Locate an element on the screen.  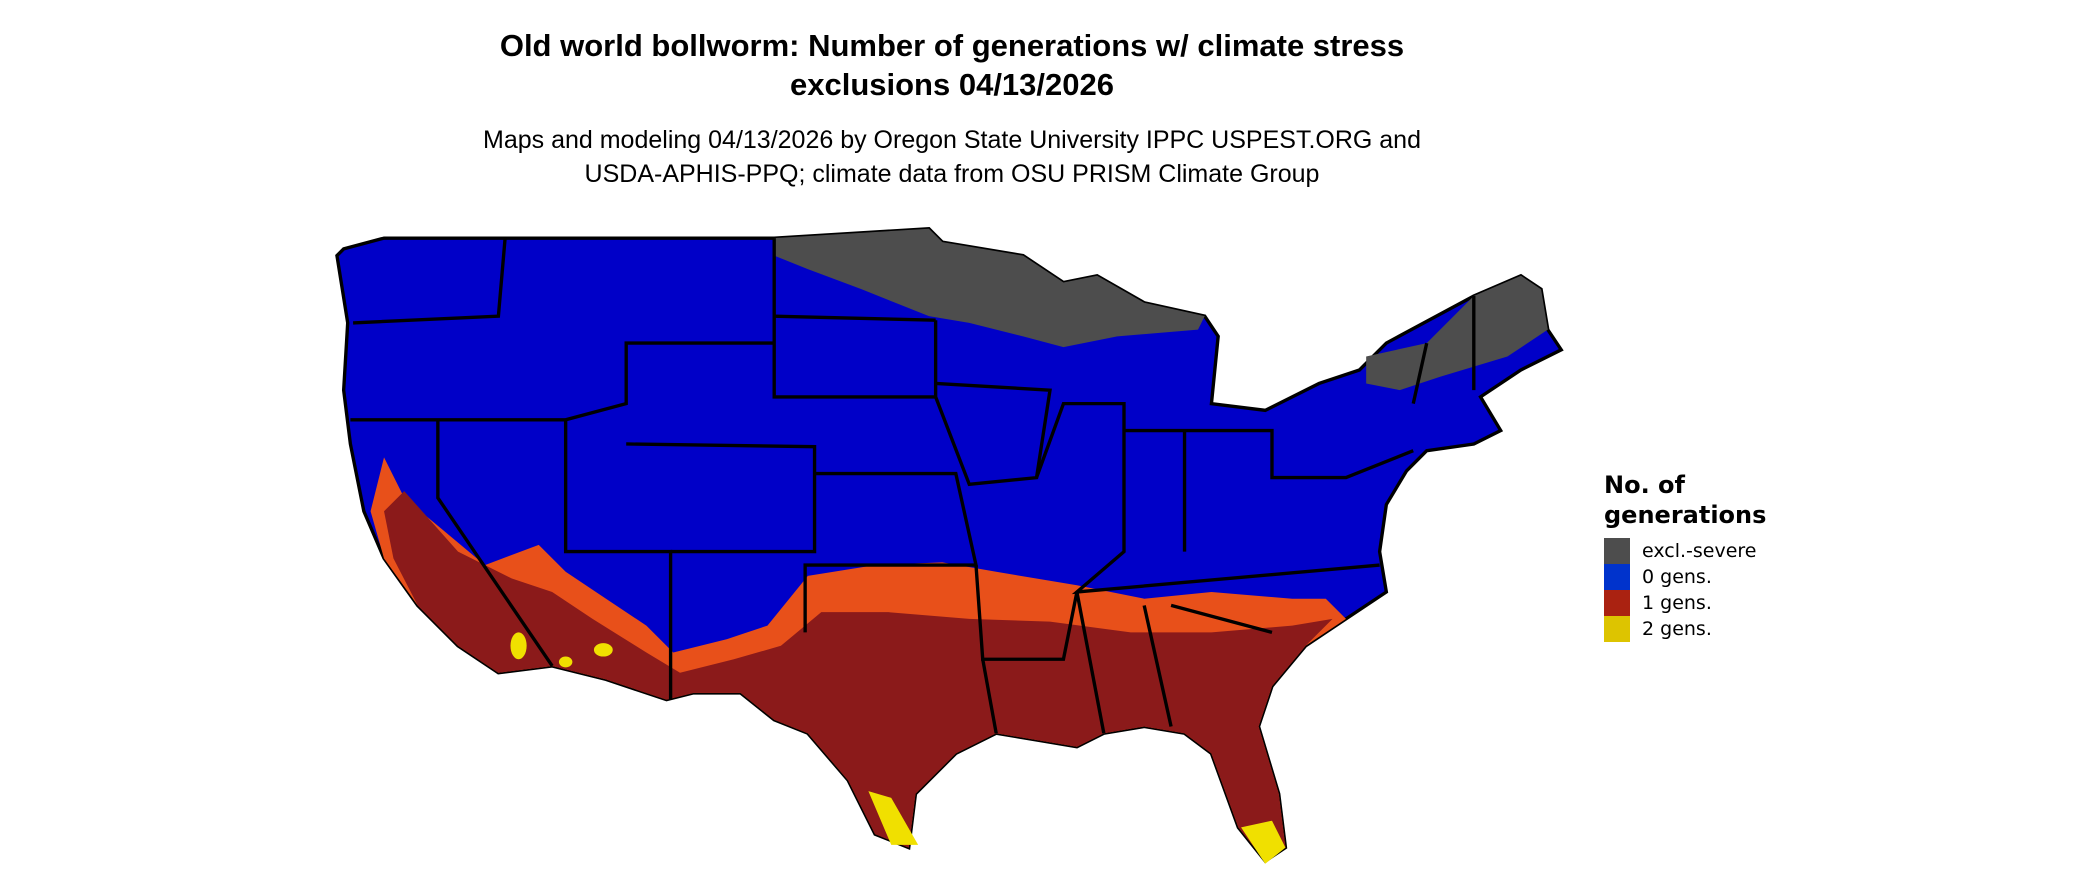
legend-item-0-gens: 0 gens. is located at coordinates (1684, 577).